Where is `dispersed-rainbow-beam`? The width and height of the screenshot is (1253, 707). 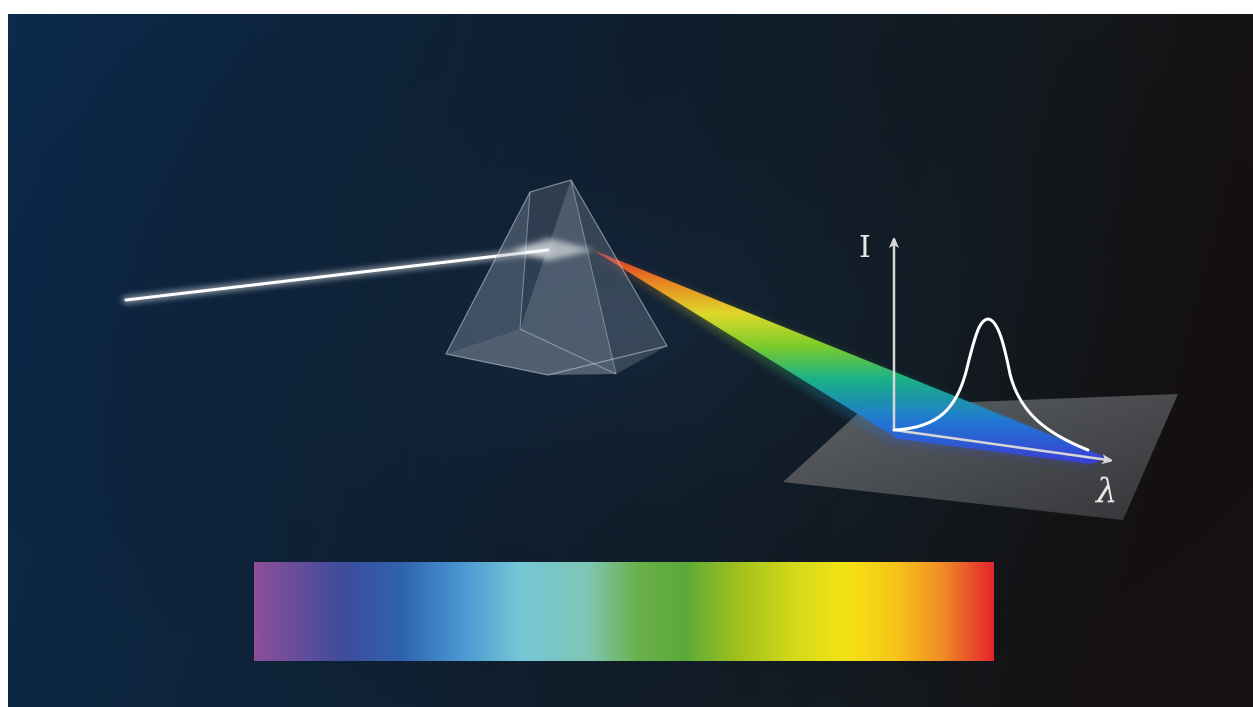
dispersed-rainbow-beam is located at coordinates (848, 358).